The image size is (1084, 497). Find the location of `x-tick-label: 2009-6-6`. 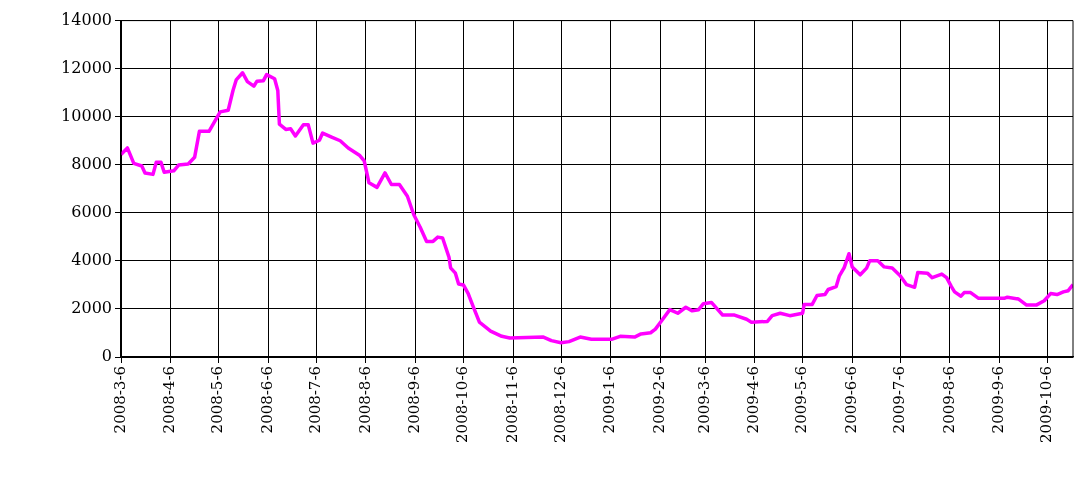

x-tick-label: 2009-6-6 is located at coordinates (851, 400).